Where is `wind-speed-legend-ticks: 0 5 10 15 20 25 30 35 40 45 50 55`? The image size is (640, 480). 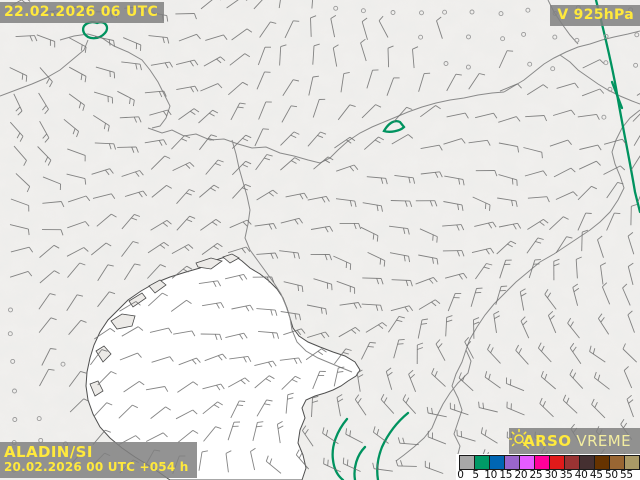
wind-speed-legend-ticks: 0 5 10 15 20 25 30 35 40 45 50 55 is located at coordinates (548, 474).